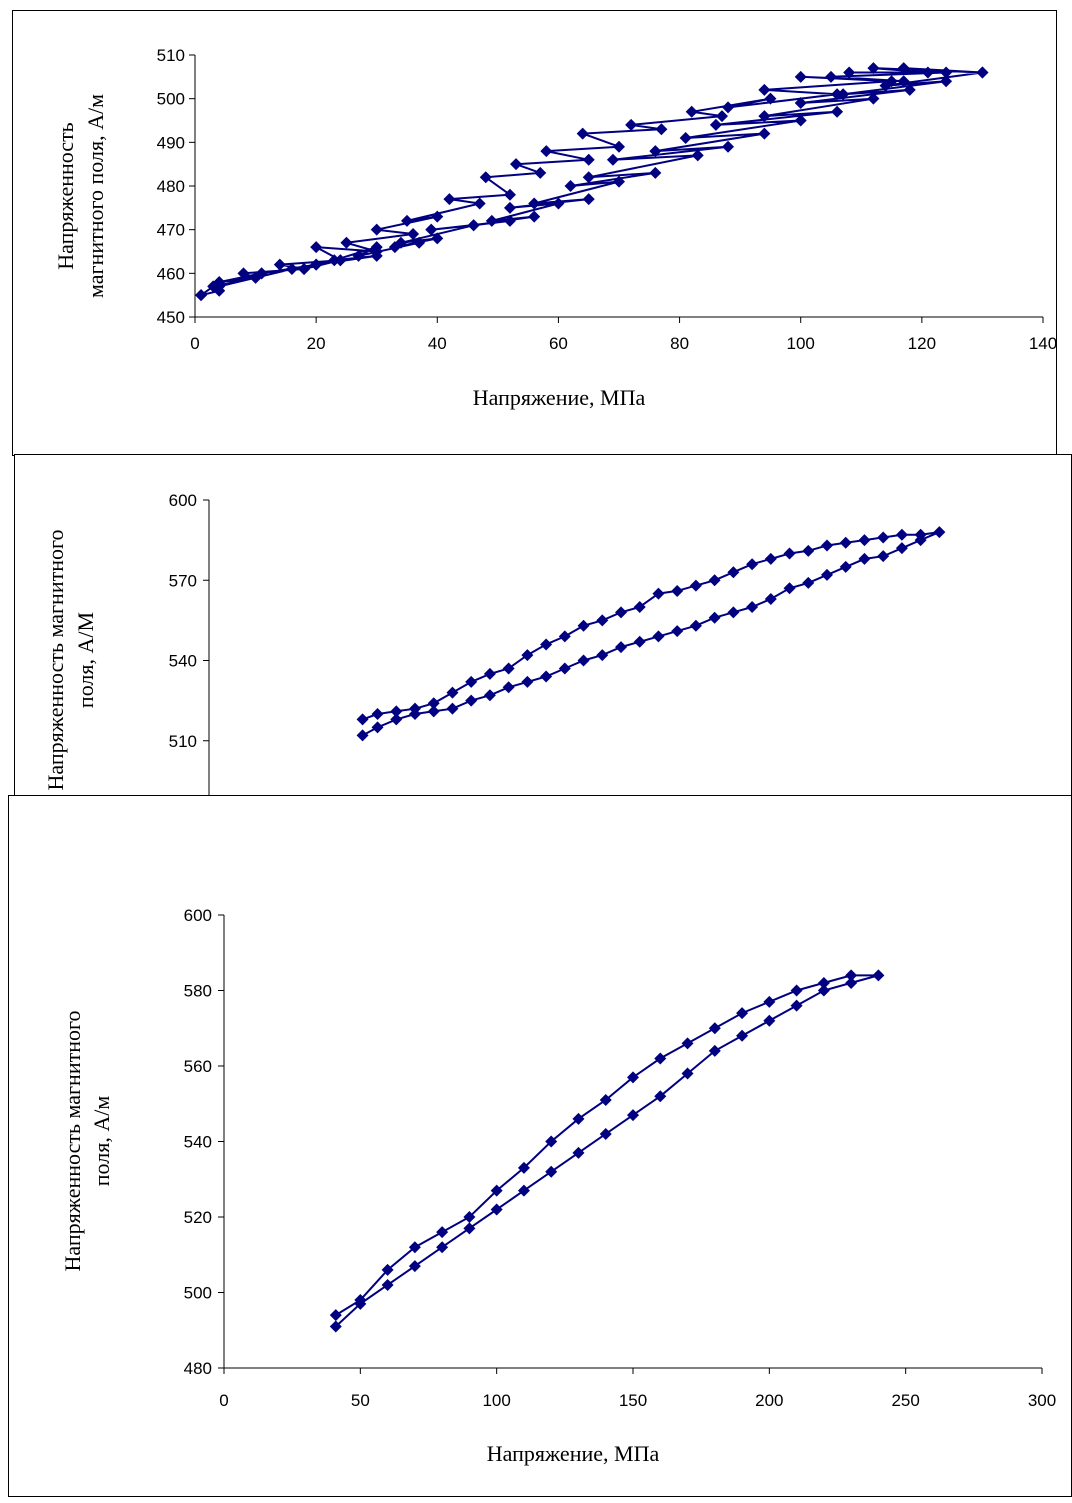 The image size is (1072, 1503). Describe the element at coordinates (922, 343) in the screenshot. I see `x-tick-label: 120` at that location.